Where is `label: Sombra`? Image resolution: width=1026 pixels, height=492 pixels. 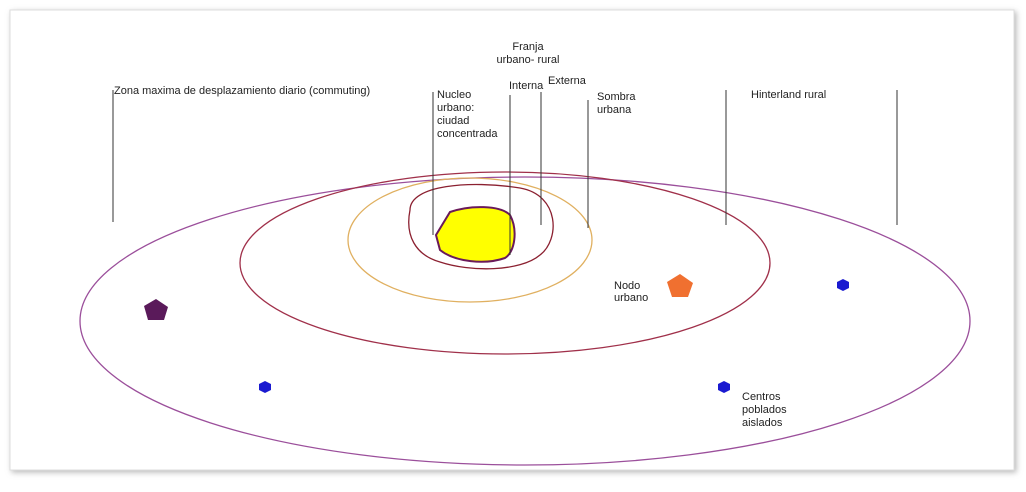 label: Sombra is located at coordinates (616, 97).